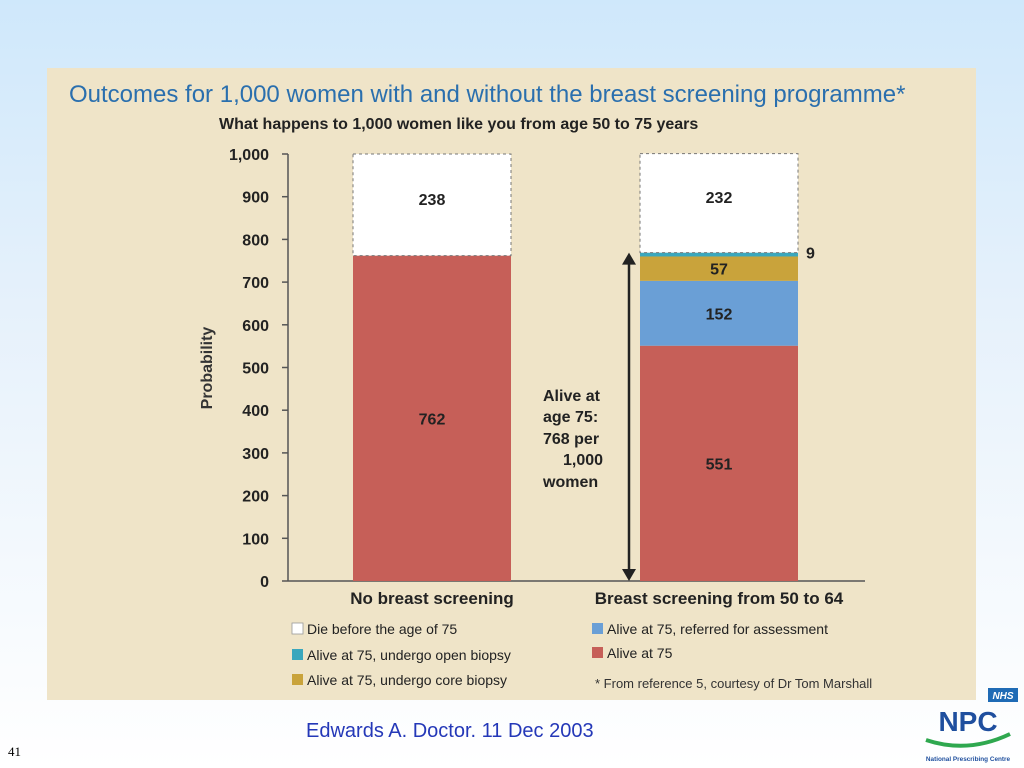  What do you see at coordinates (967, 721) in the screenshot?
I see `npc-text: NPC` at bounding box center [967, 721].